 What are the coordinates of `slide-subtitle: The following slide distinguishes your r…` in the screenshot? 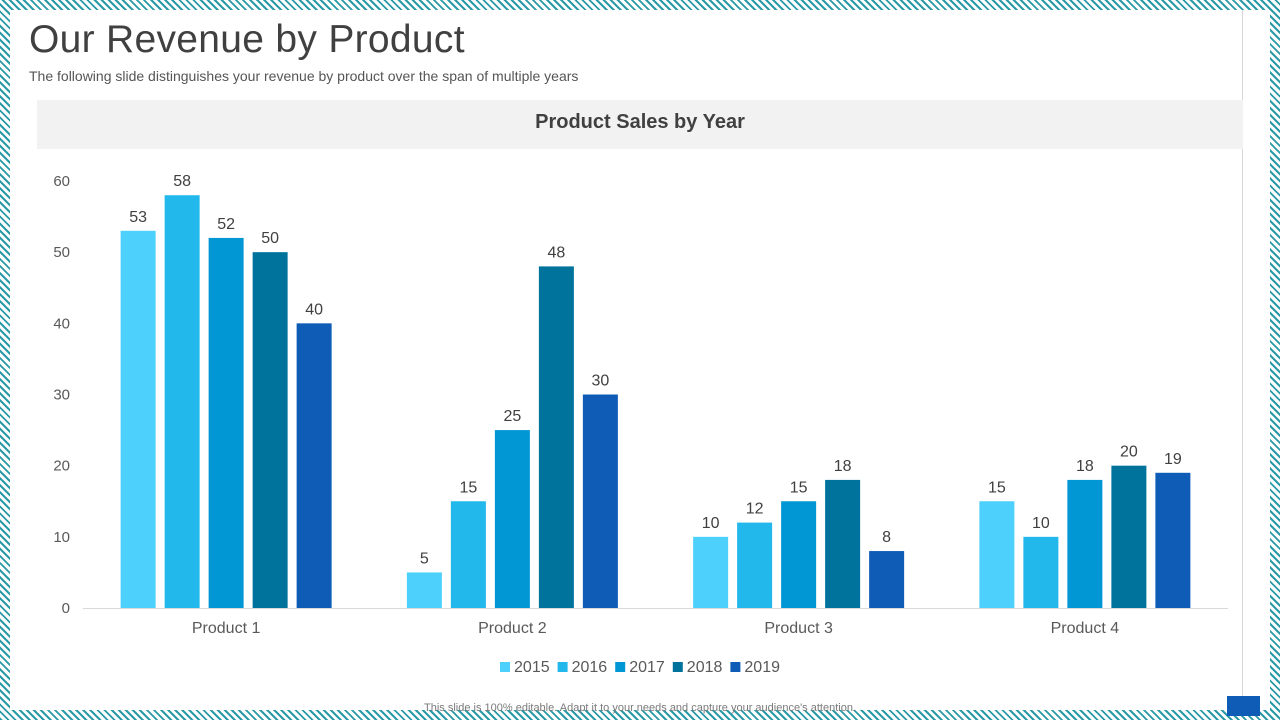 It's located at (304, 76).